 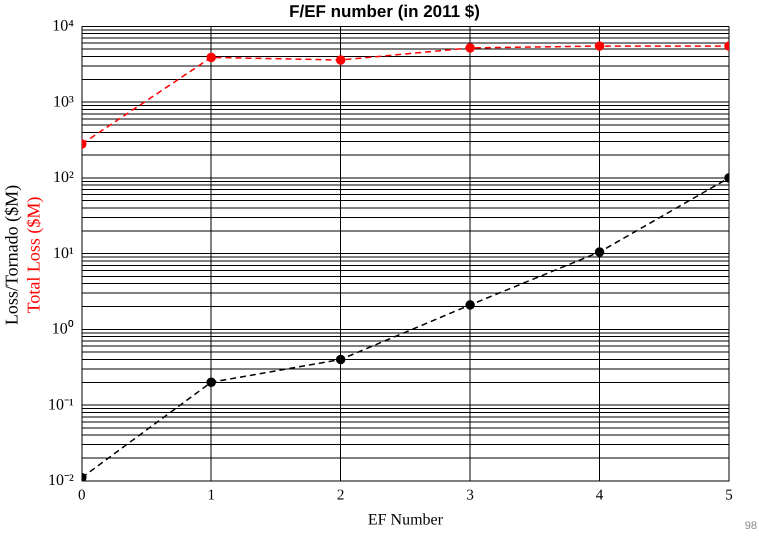 I want to click on x-tick-label: 3, so click(x=470, y=496).